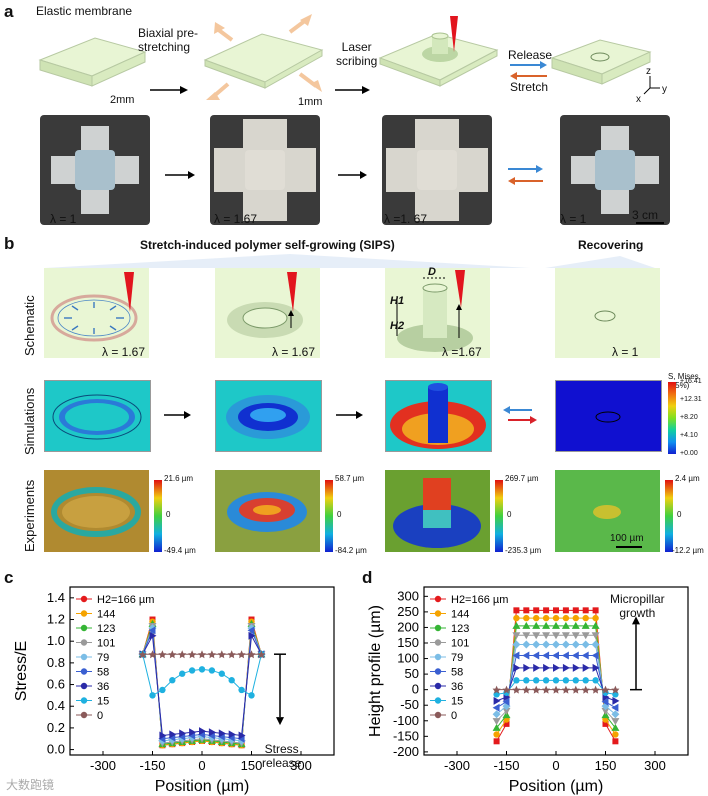  Describe the element at coordinates (460, 615) in the screenshot. I see `legend-entry: 144` at that location.